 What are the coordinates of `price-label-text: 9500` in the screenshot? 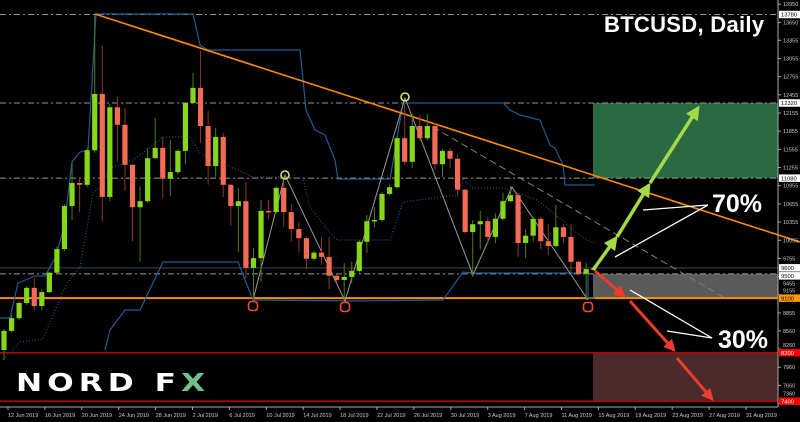 It's located at (787, 277).